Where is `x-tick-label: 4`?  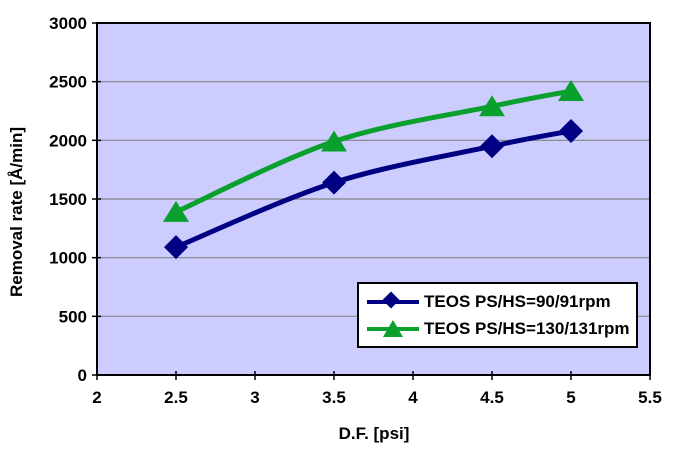
x-tick-label: 4 is located at coordinates (413, 397).